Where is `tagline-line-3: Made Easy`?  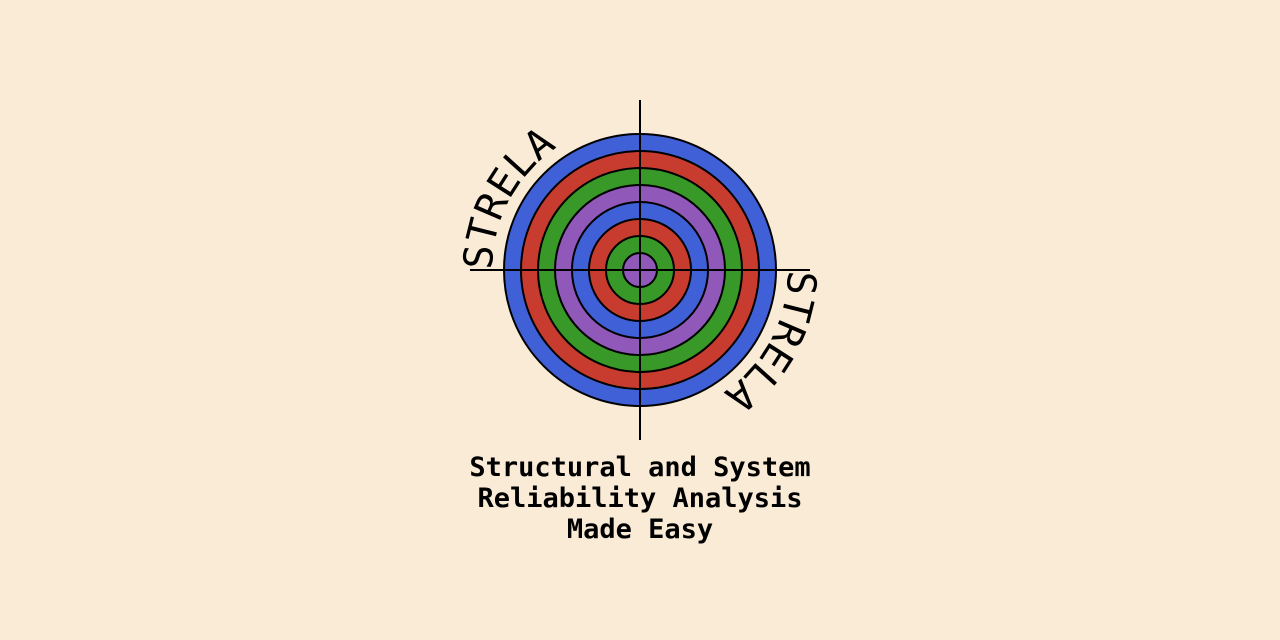 tagline-line-3: Made Easy is located at coordinates (640, 529).